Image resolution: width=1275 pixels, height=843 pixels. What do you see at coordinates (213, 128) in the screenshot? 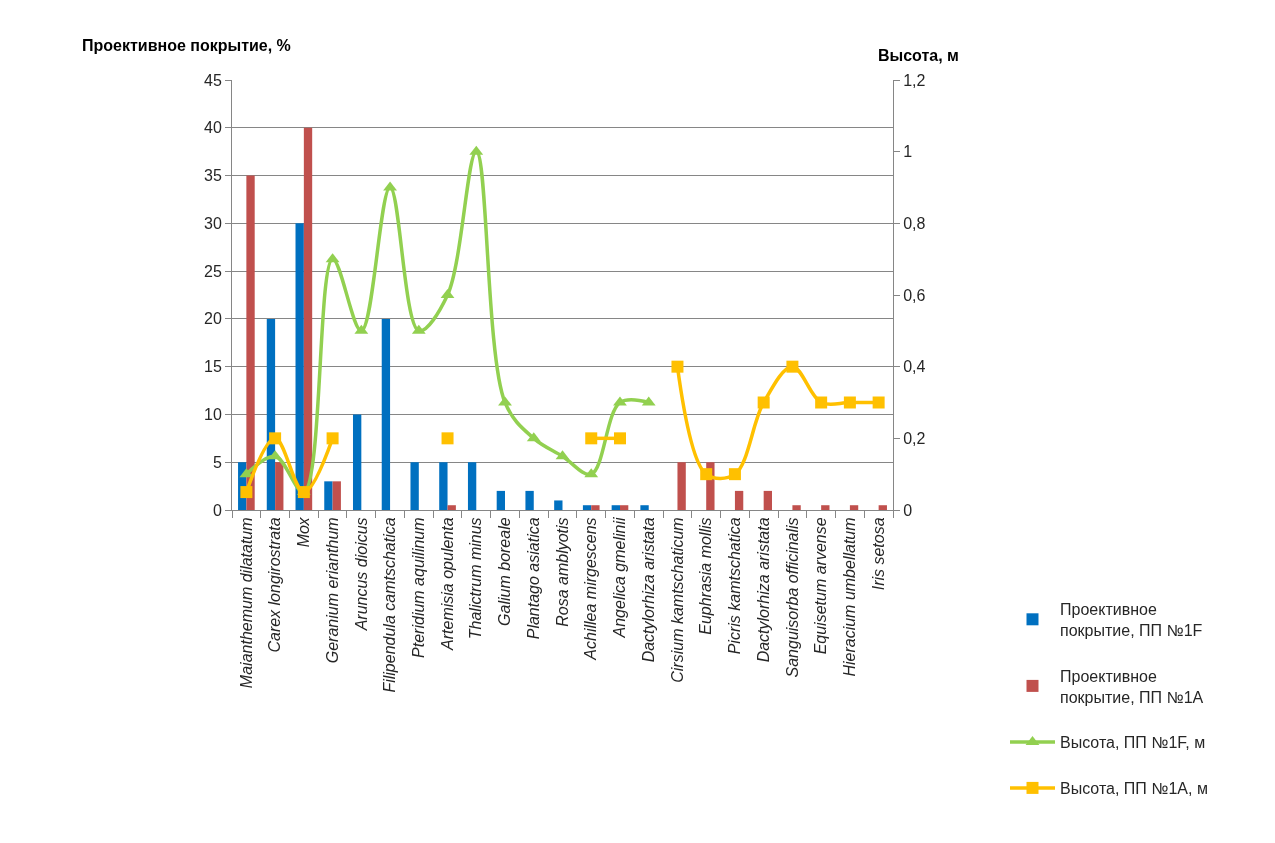
I see `y-tick-label: 40` at bounding box center [213, 128].